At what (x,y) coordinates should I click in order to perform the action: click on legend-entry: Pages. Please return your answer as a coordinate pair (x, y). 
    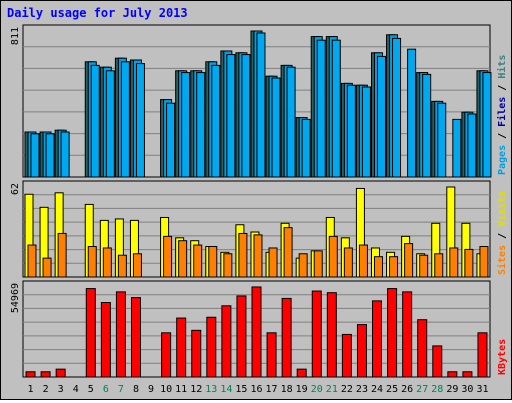
    Looking at the image, I should click on (502, 160).